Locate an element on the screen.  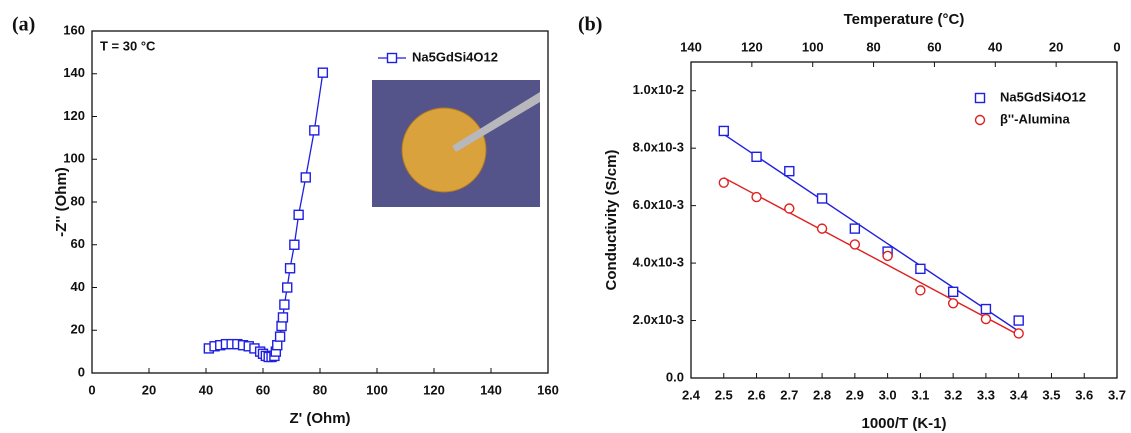
legend-label: β''-Alumina is located at coordinates (1035, 118).